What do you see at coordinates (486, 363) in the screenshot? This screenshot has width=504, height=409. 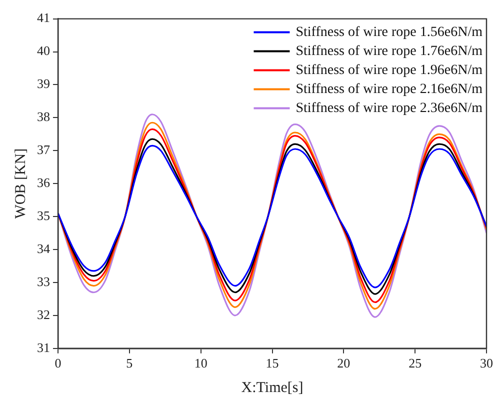 I see `x-tick-label: 30` at bounding box center [486, 363].